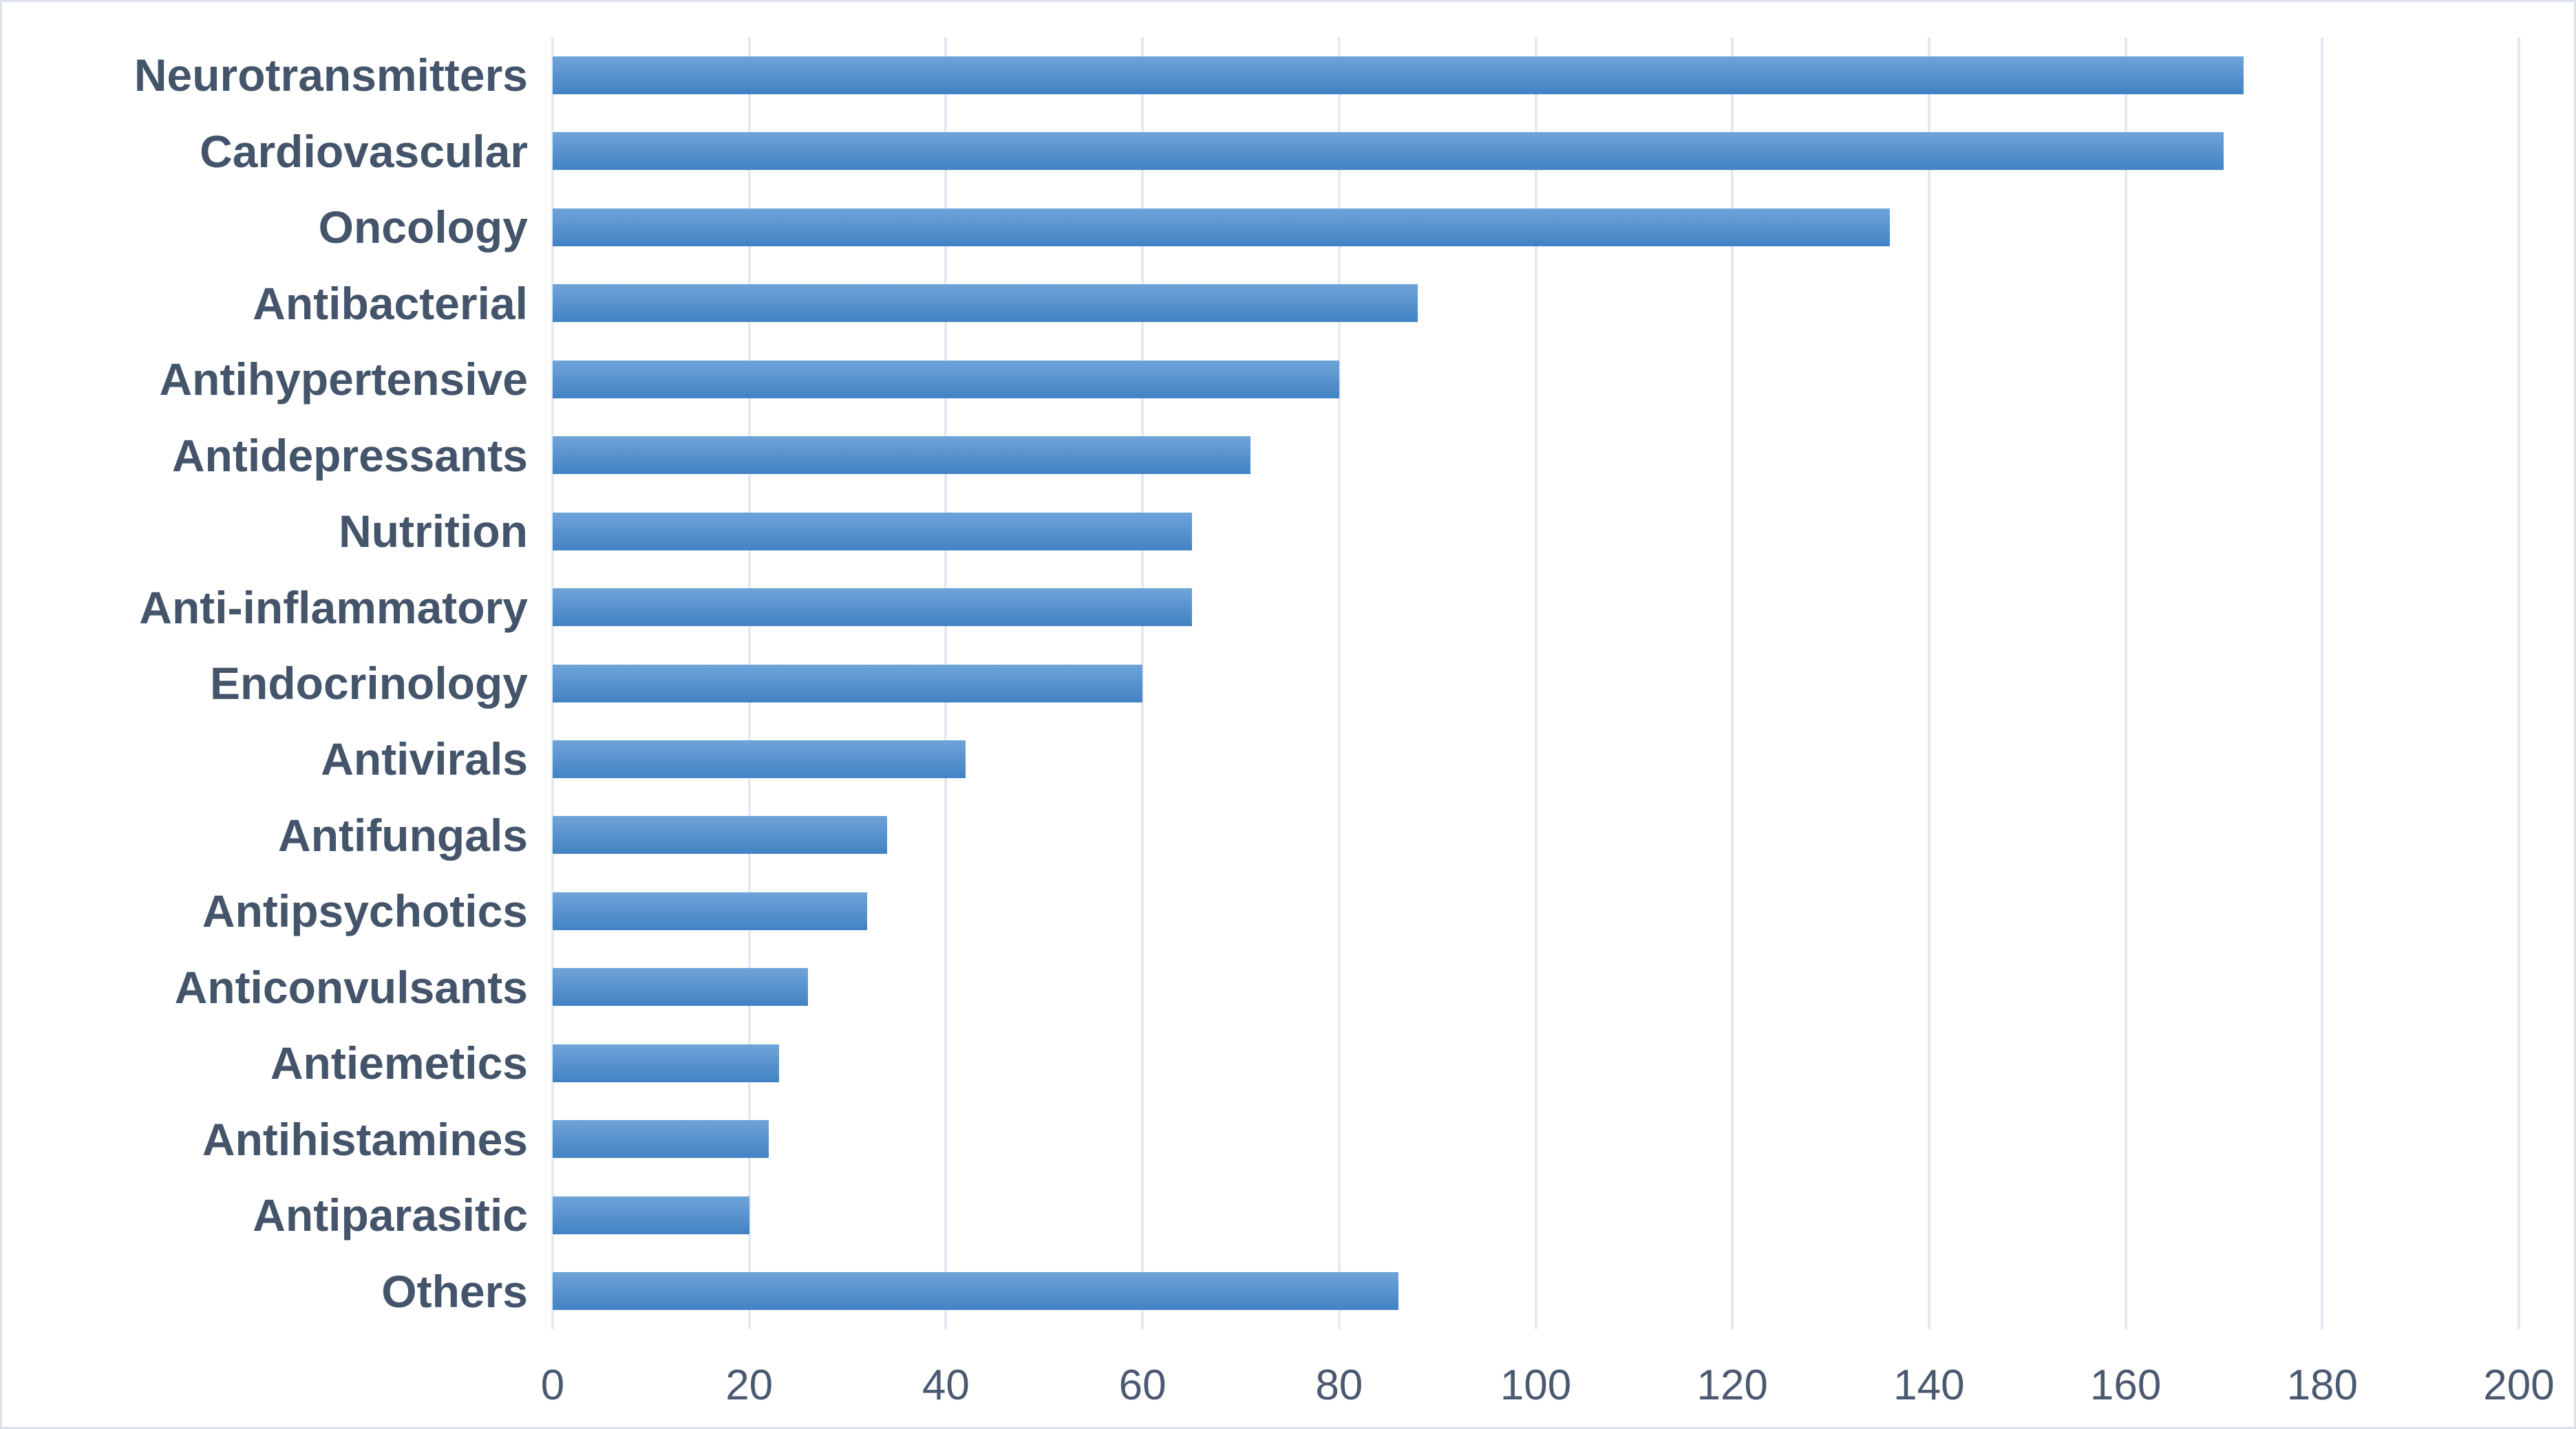 The height and width of the screenshot is (1429, 2576). Describe the element at coordinates (848, 683) in the screenshot. I see `bar-endocrinology` at that location.